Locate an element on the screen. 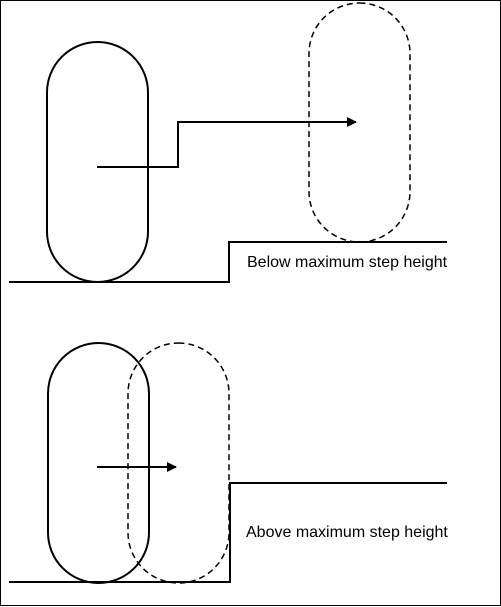  capsule-blocked-dashed is located at coordinates (178, 463).